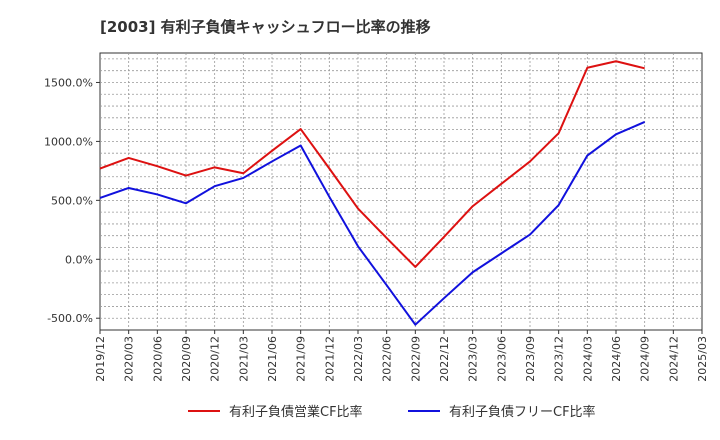 The width and height of the screenshot is (720, 440). I want to click on x-tick-label: 2022/12, so click(444, 359).